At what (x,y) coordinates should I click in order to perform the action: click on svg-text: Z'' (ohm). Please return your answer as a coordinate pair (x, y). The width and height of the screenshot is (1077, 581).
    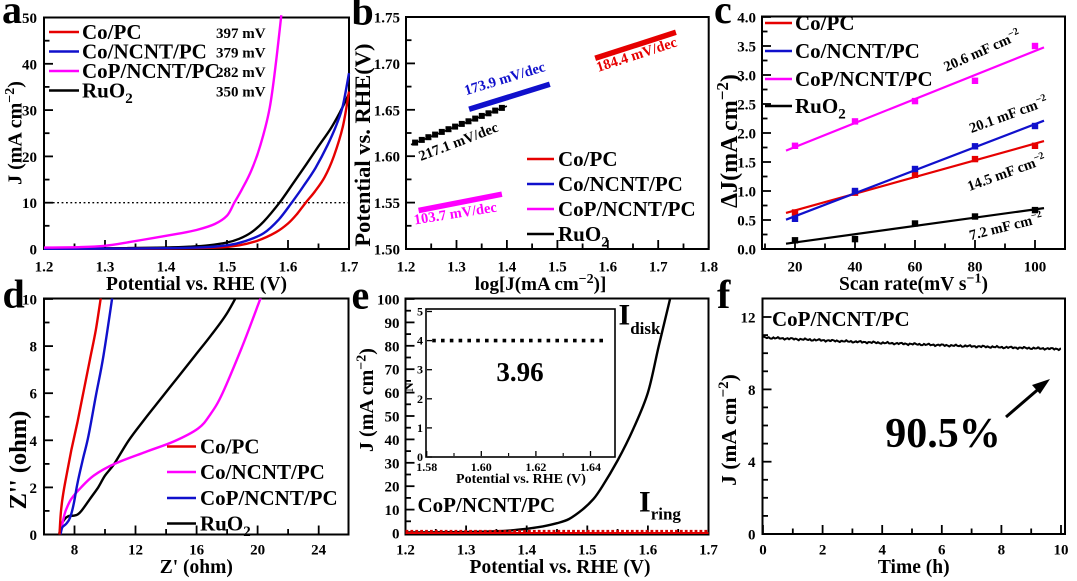
    Looking at the image, I should click on (18, 460).